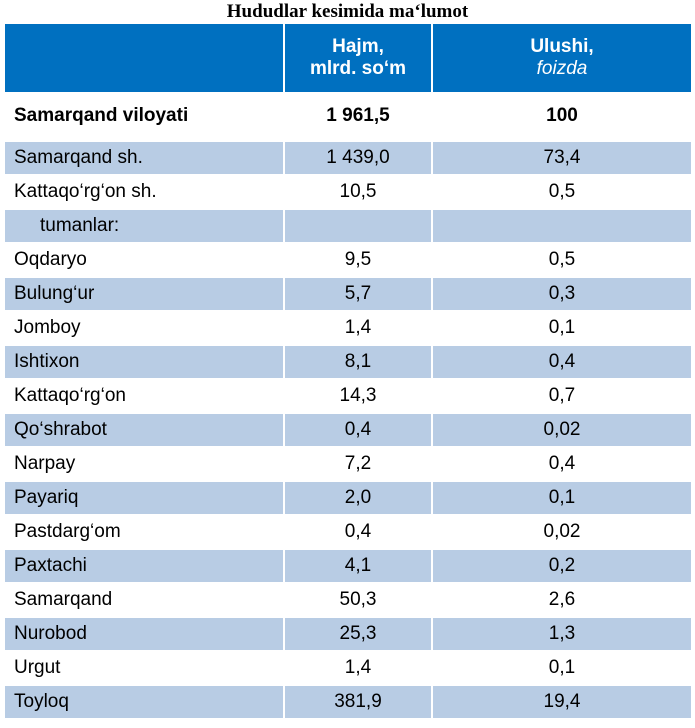 This screenshot has width=695, height=728. I want to click on table-row: Kattaqo‘rg‘on 14,3 0,7, so click(348, 397).